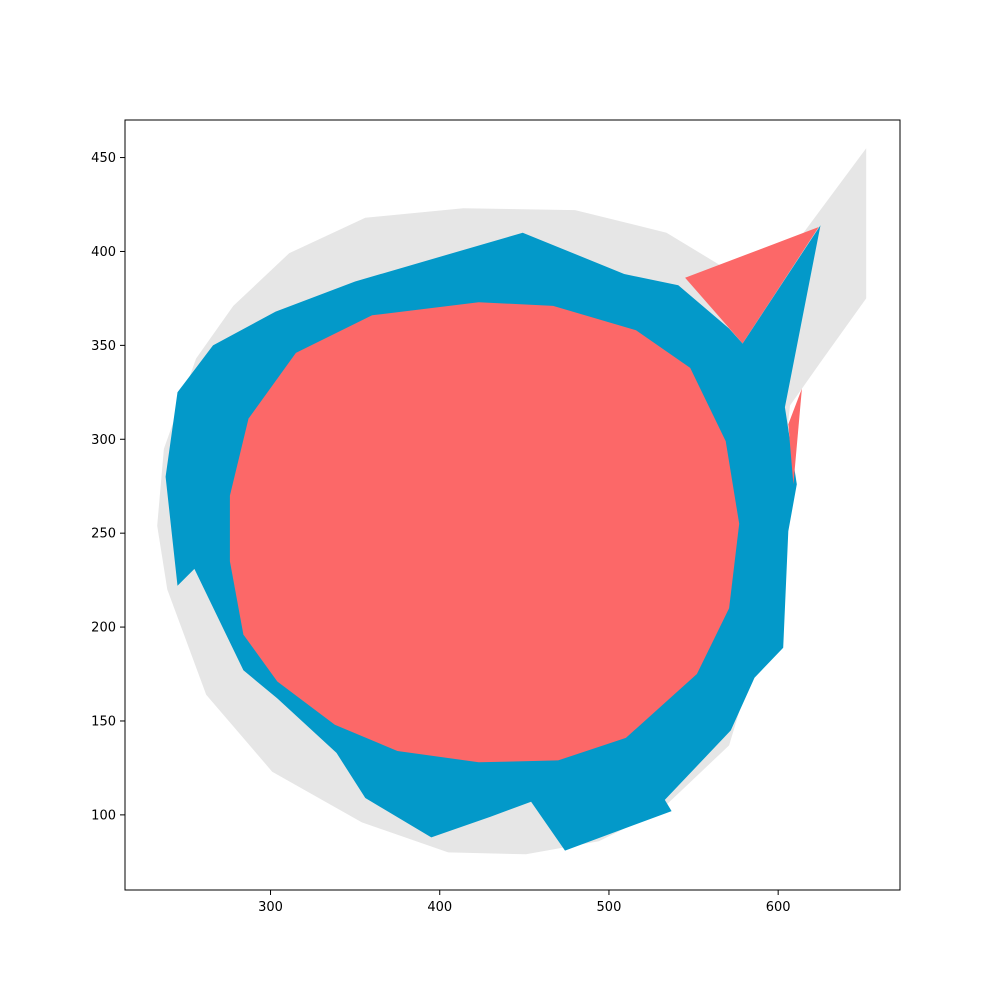  What do you see at coordinates (270, 907) in the screenshot?
I see `x-tick-label: 300` at bounding box center [270, 907].